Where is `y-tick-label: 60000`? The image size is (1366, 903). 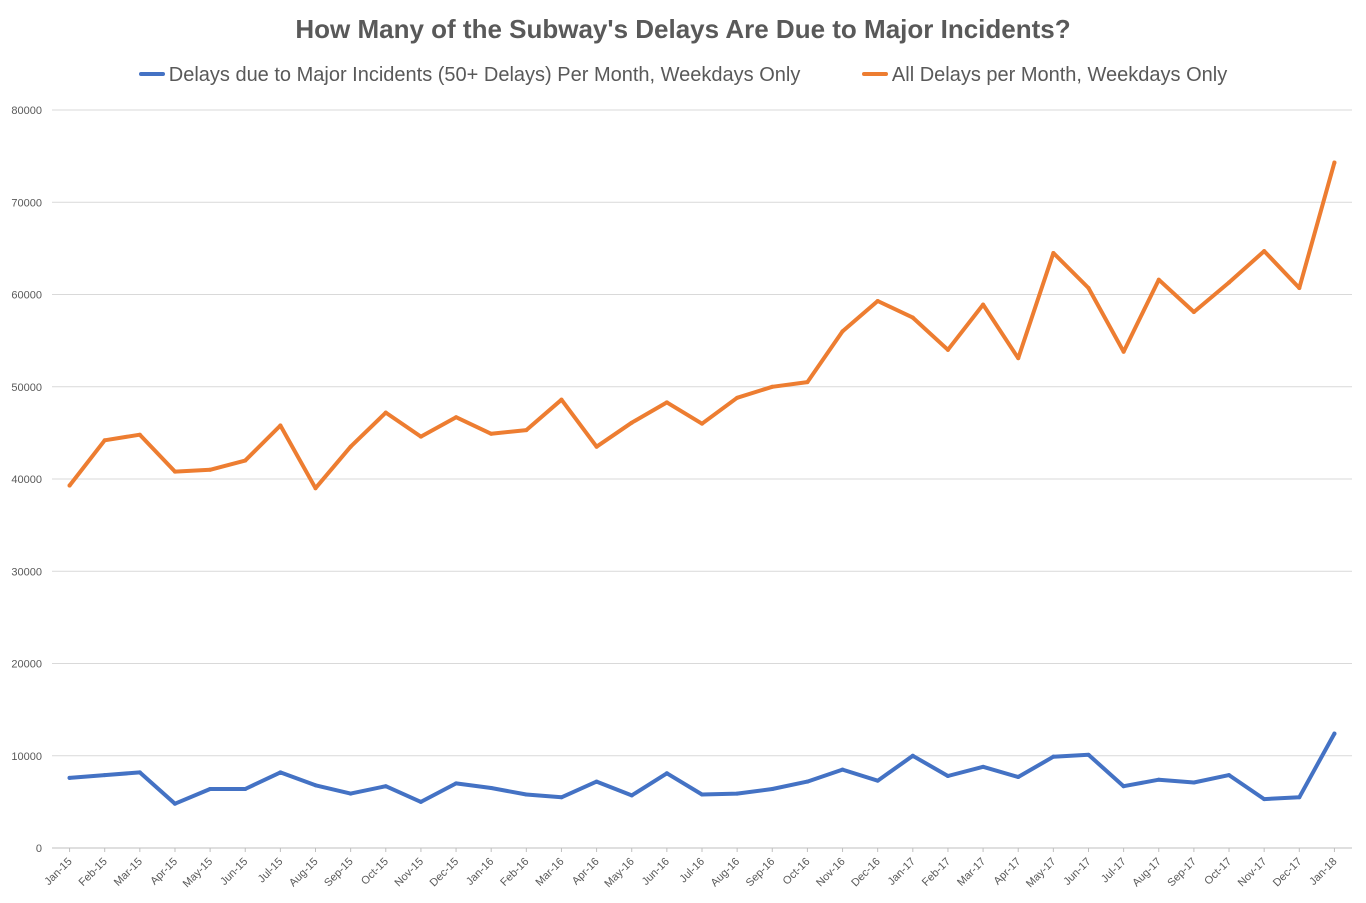 y-tick-label: 60000 is located at coordinates (26, 296).